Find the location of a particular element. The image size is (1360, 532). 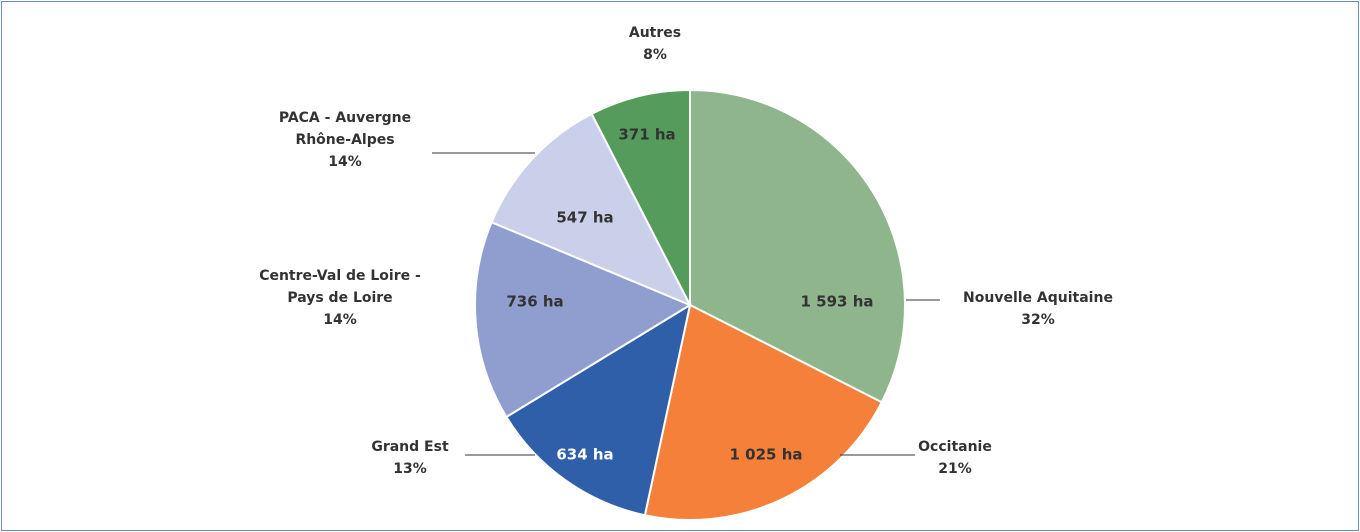

slice-value-label: 736 ha is located at coordinates (534, 302).